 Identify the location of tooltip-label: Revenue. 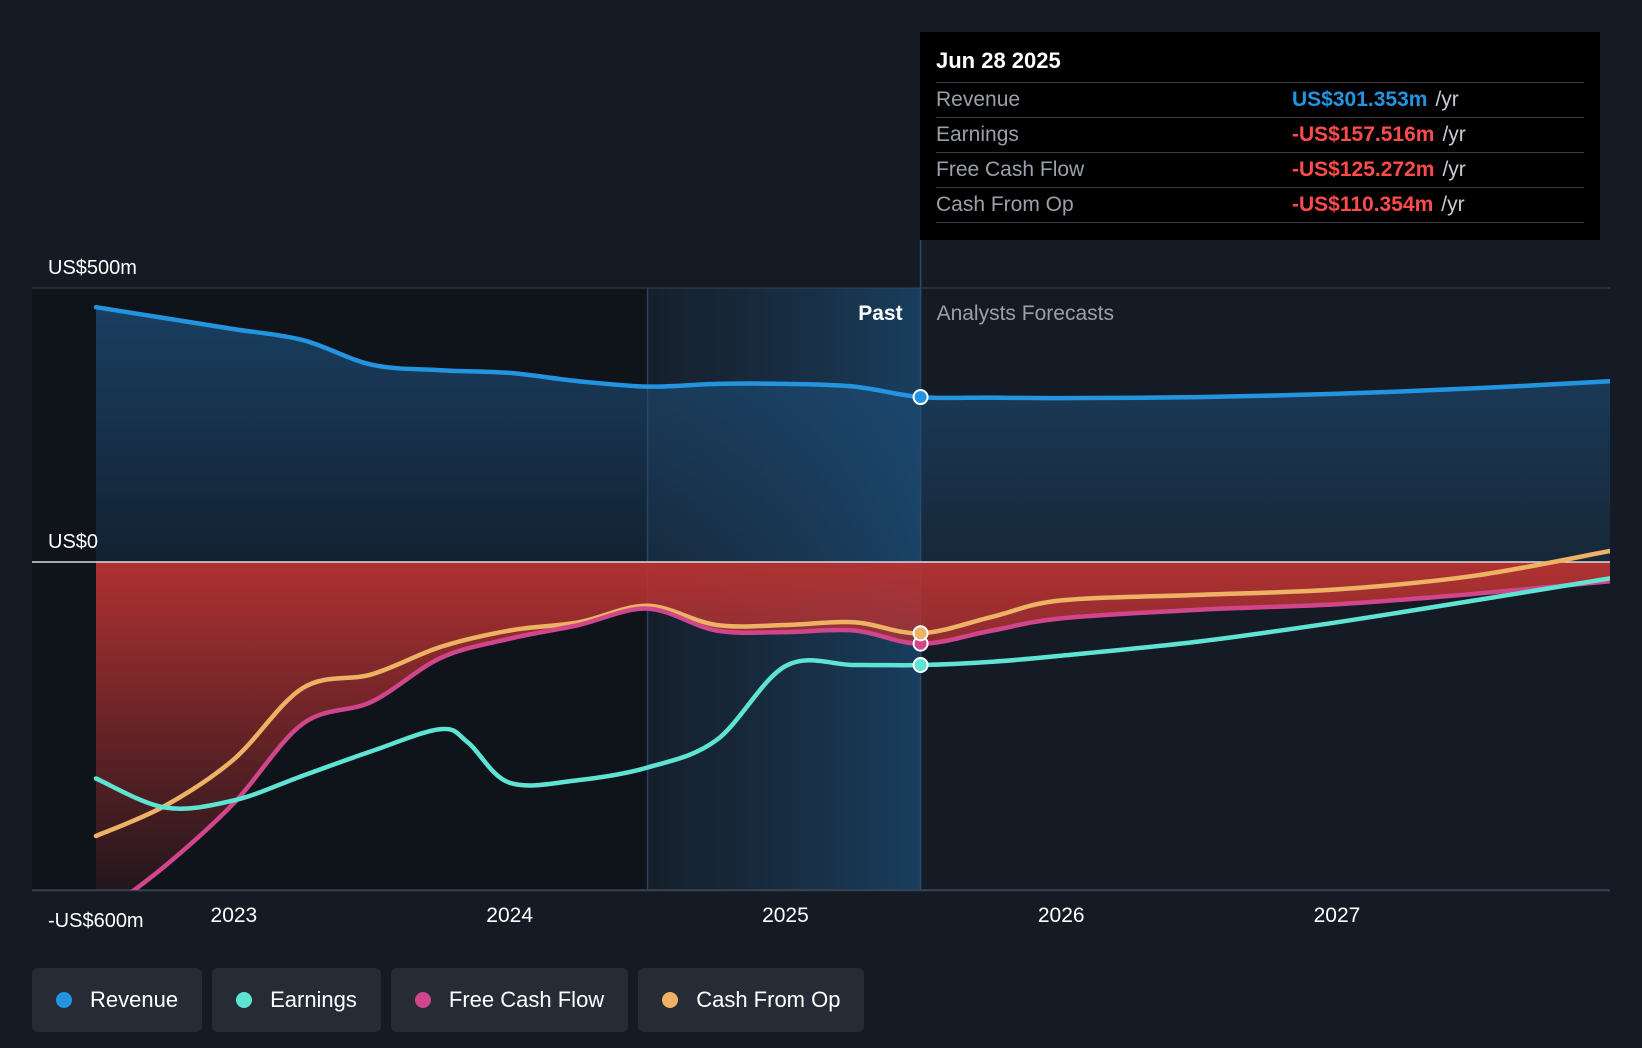
(978, 99).